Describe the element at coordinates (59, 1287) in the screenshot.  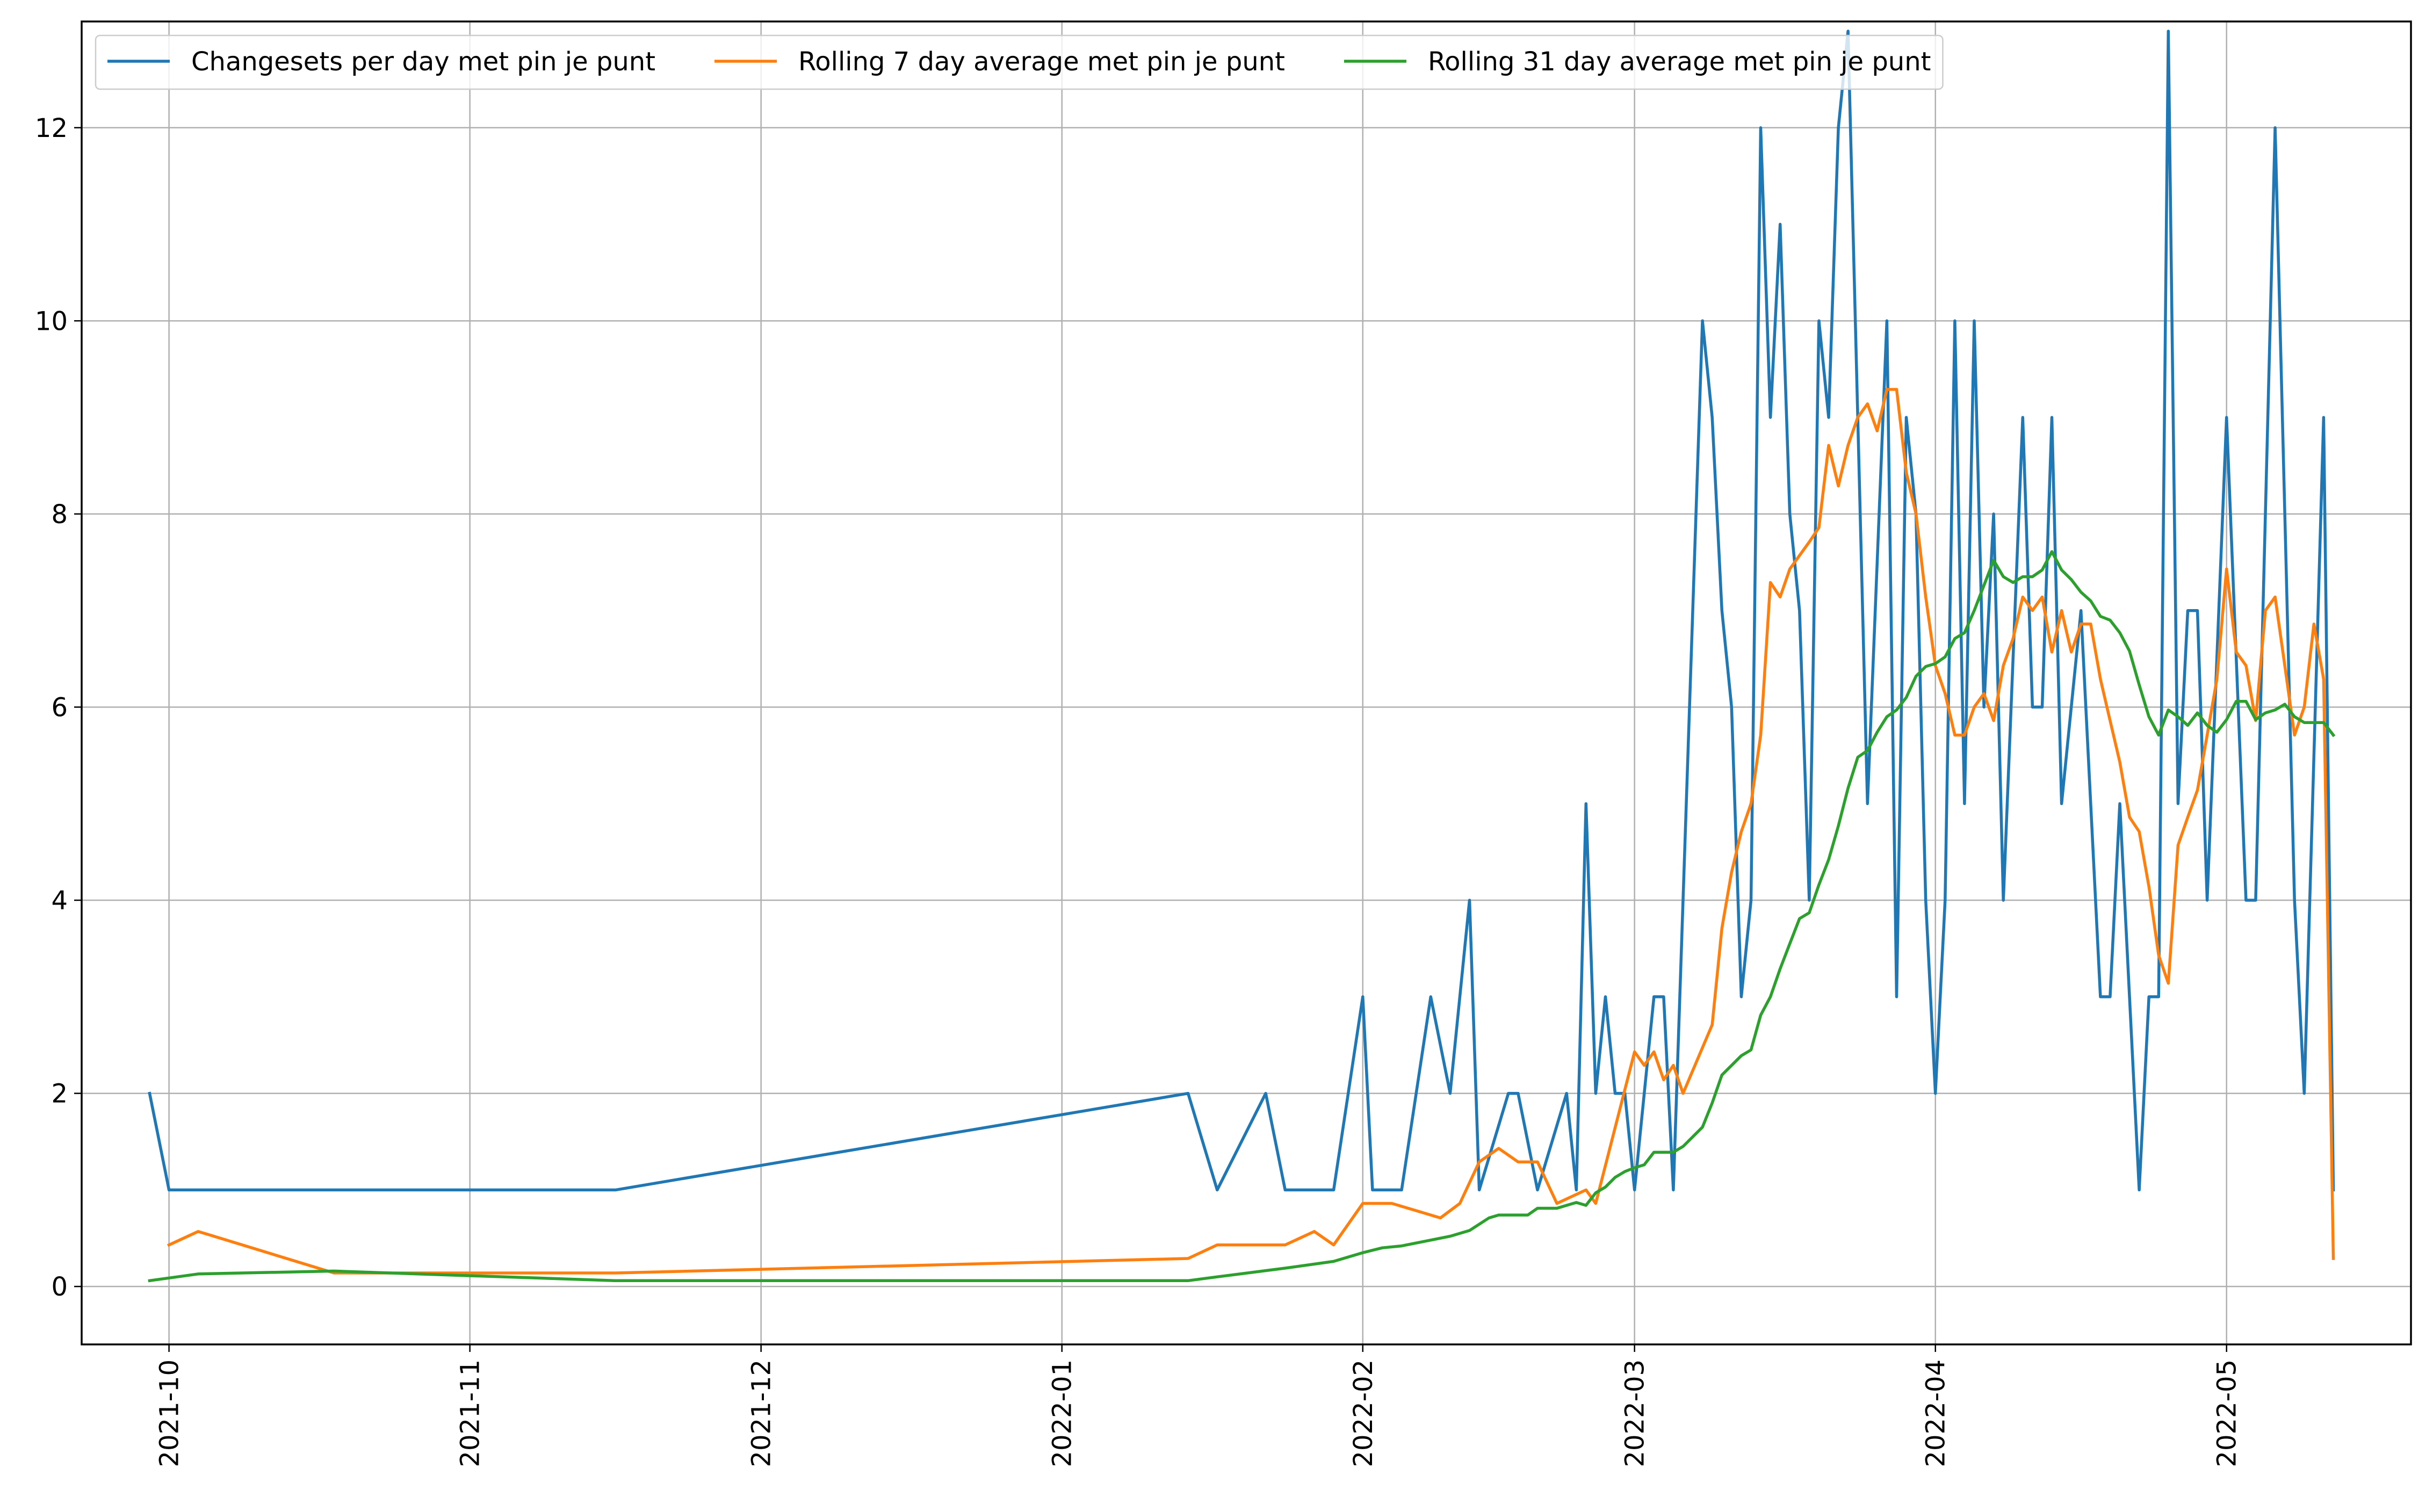
I see `y-tick-label: 0` at that location.